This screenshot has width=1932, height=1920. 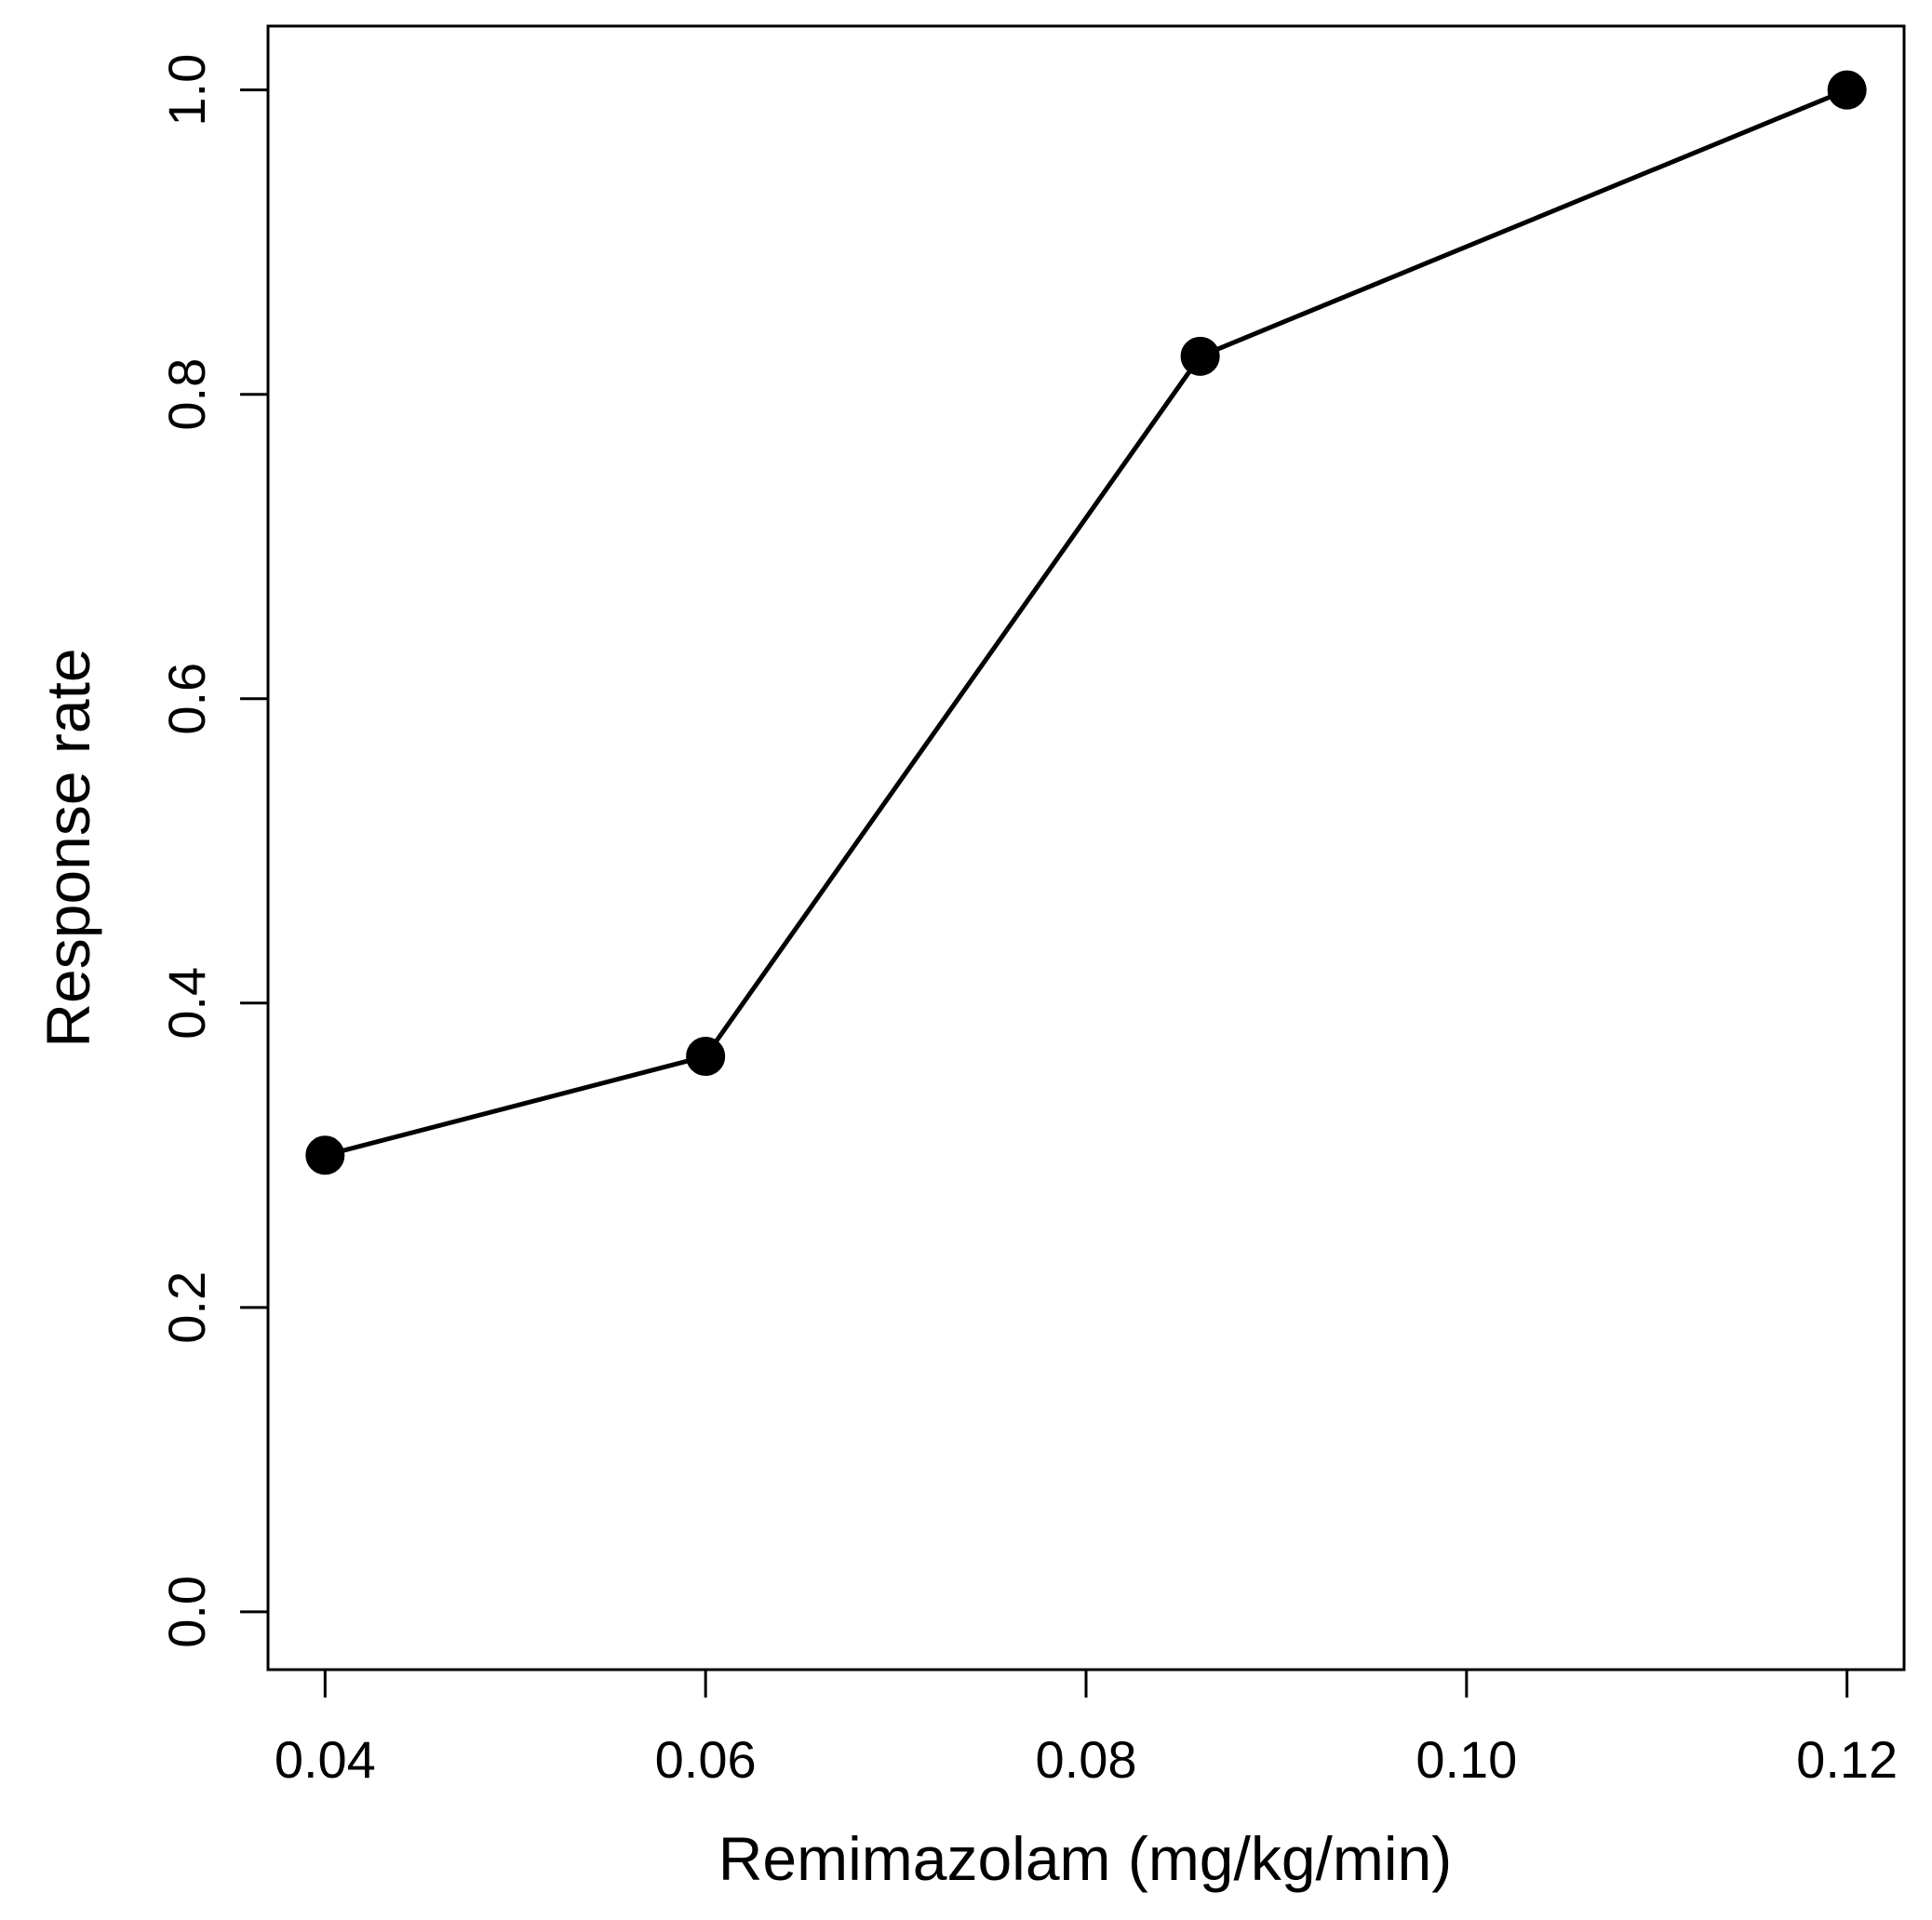 What do you see at coordinates (1847, 1759) in the screenshot?
I see `x-tick-label: 0.12` at bounding box center [1847, 1759].